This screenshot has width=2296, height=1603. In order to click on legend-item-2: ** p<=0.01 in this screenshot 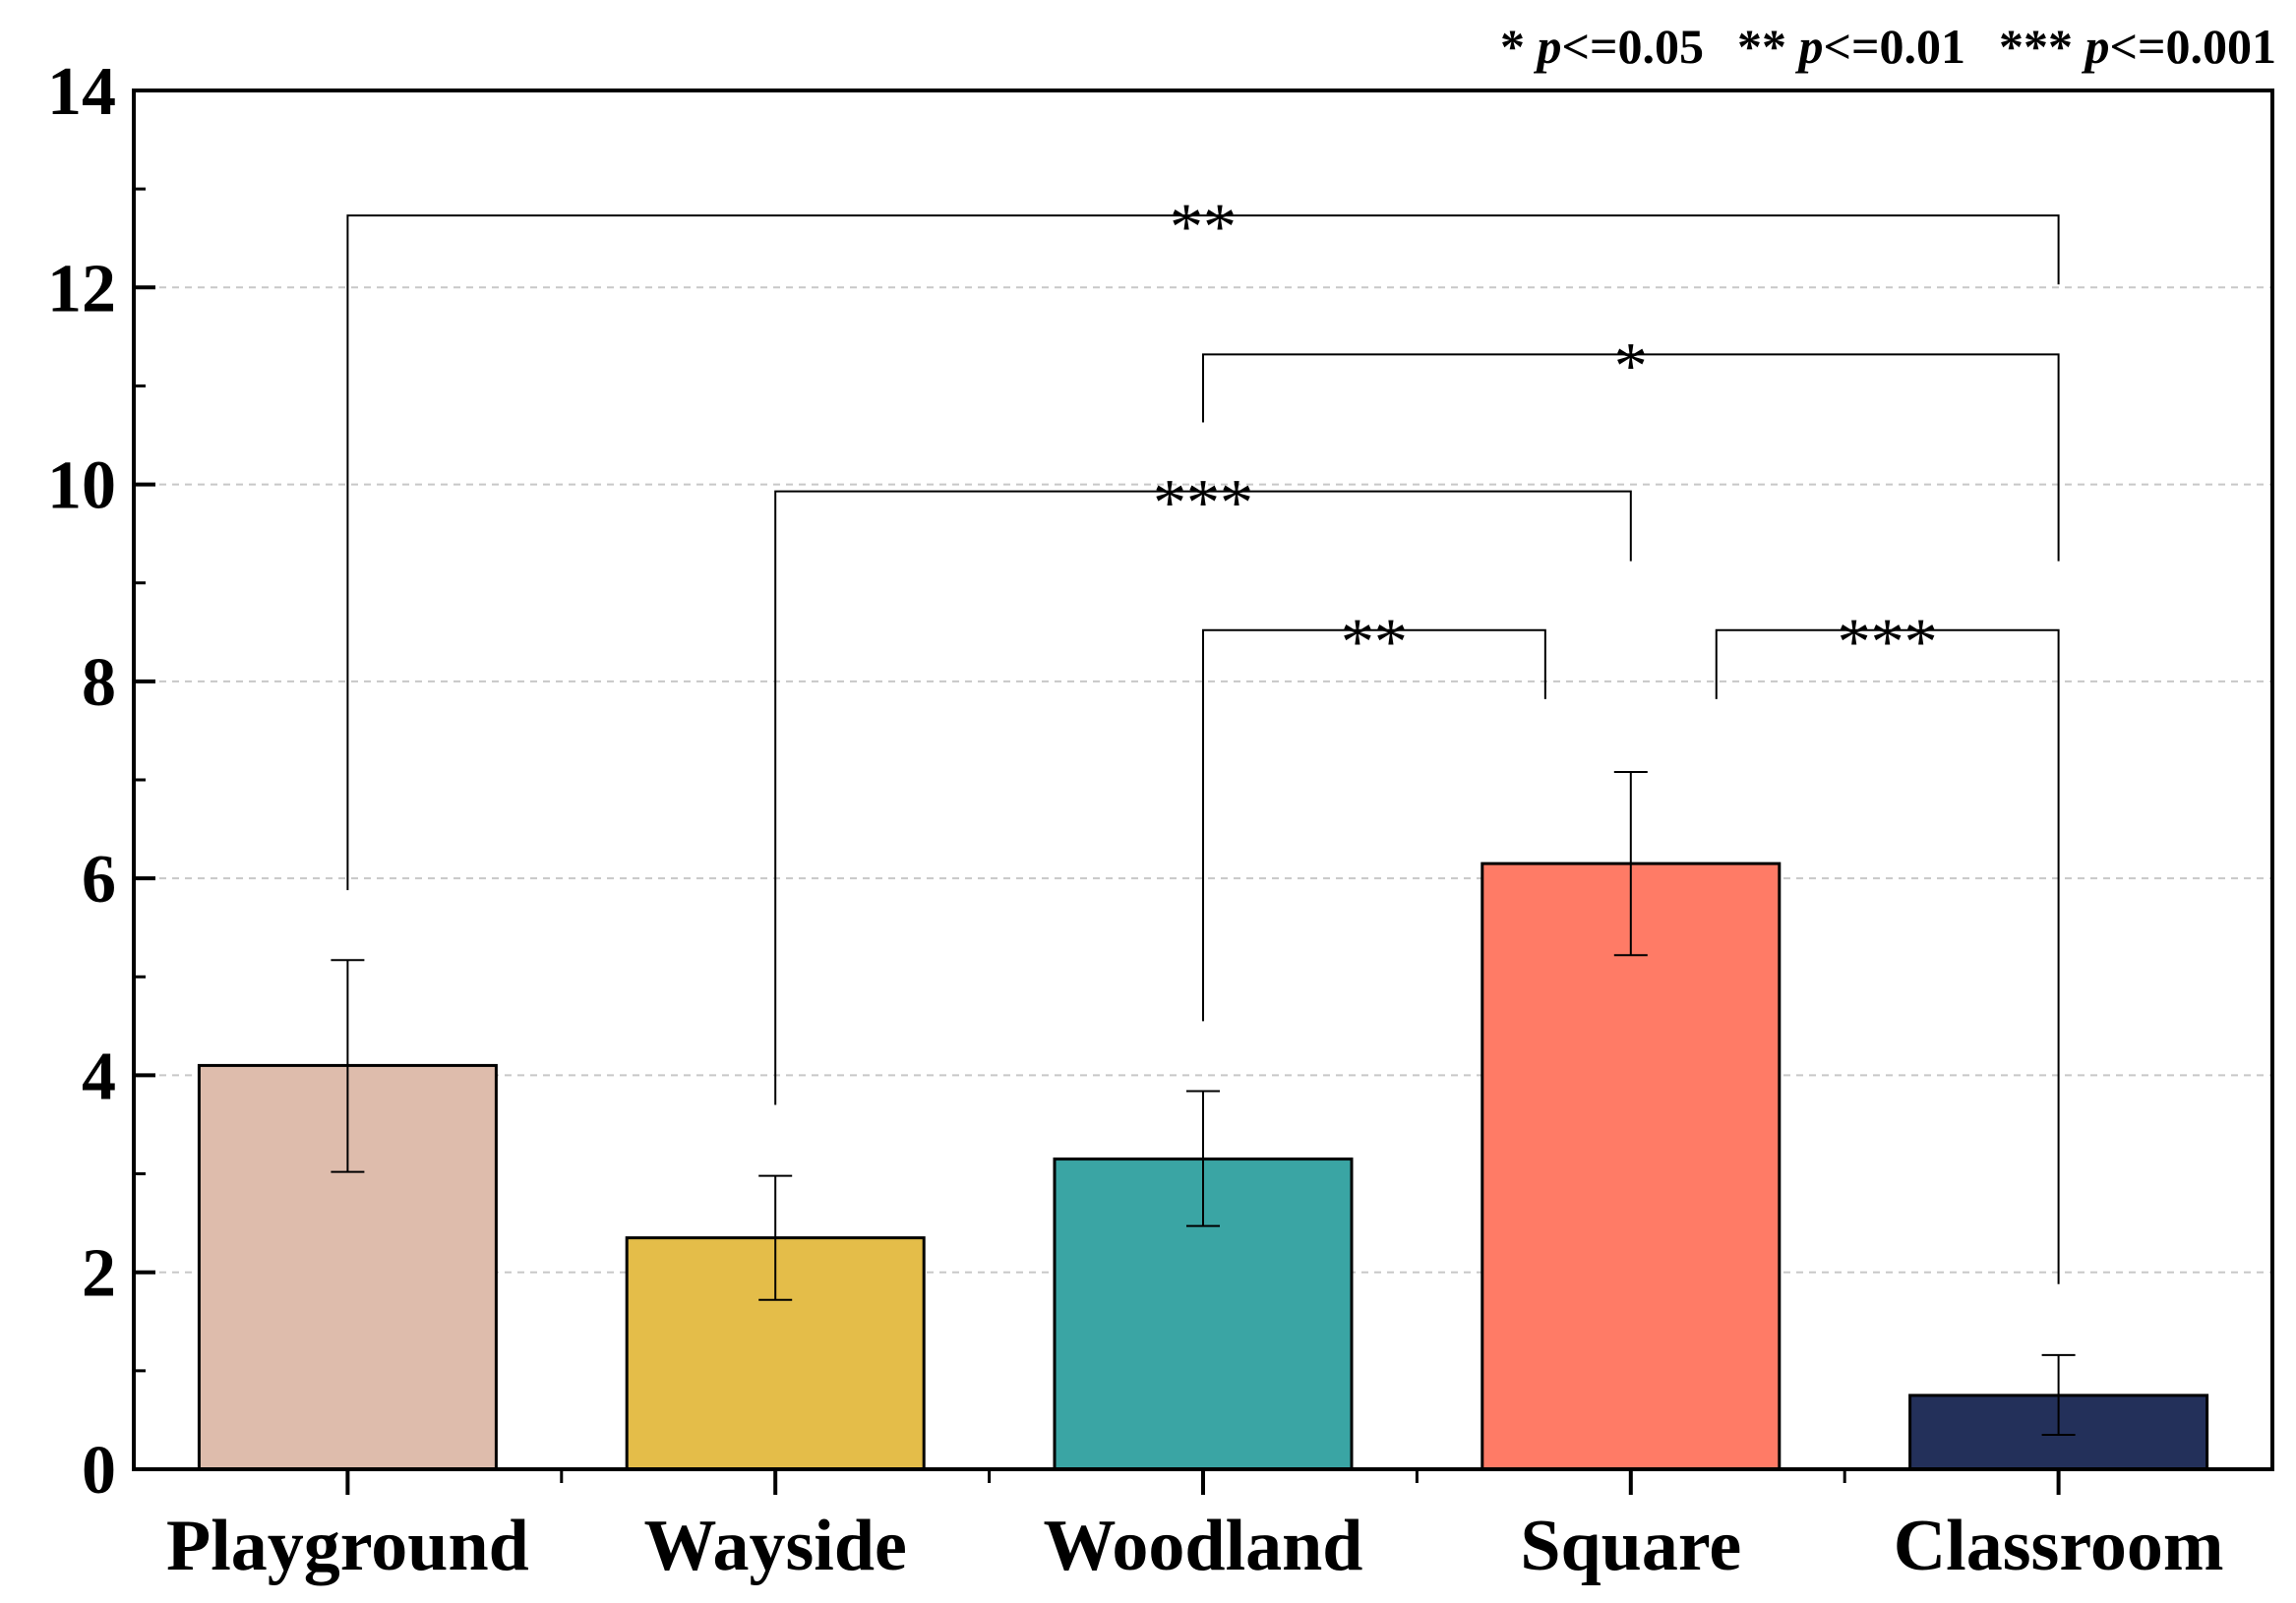, I will do `click(1851, 46)`.